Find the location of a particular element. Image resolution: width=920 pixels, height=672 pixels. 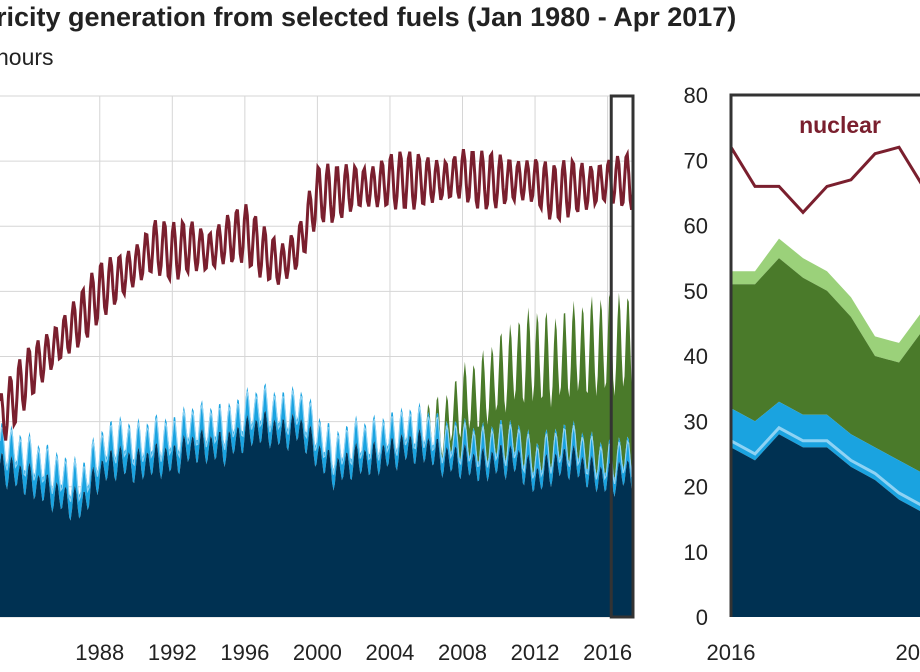

main-x-tick-label: 1996 is located at coordinates (244, 652).